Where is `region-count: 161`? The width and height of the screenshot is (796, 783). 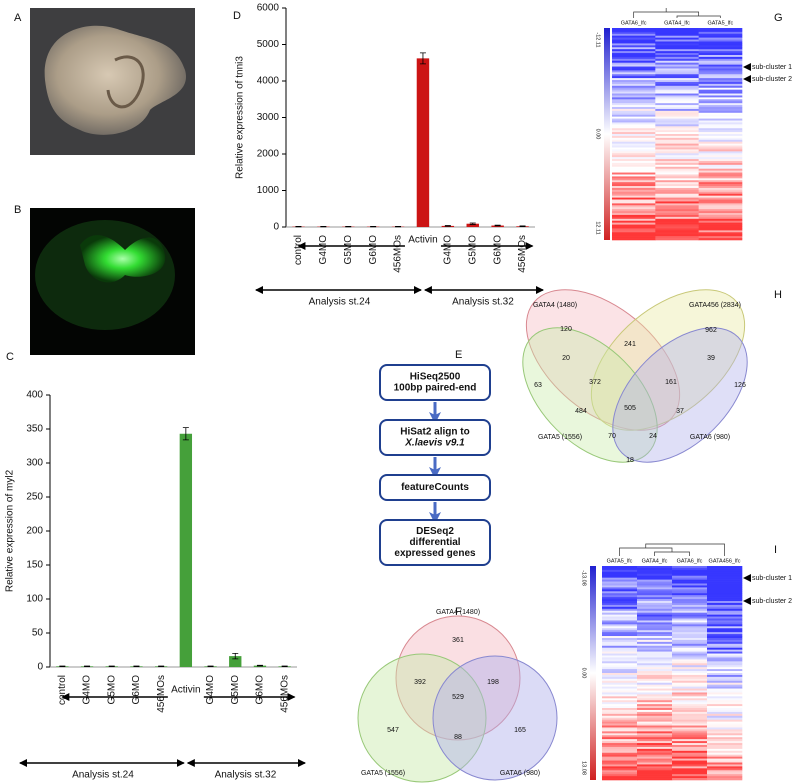
region-count: 161 is located at coordinates (671, 382).